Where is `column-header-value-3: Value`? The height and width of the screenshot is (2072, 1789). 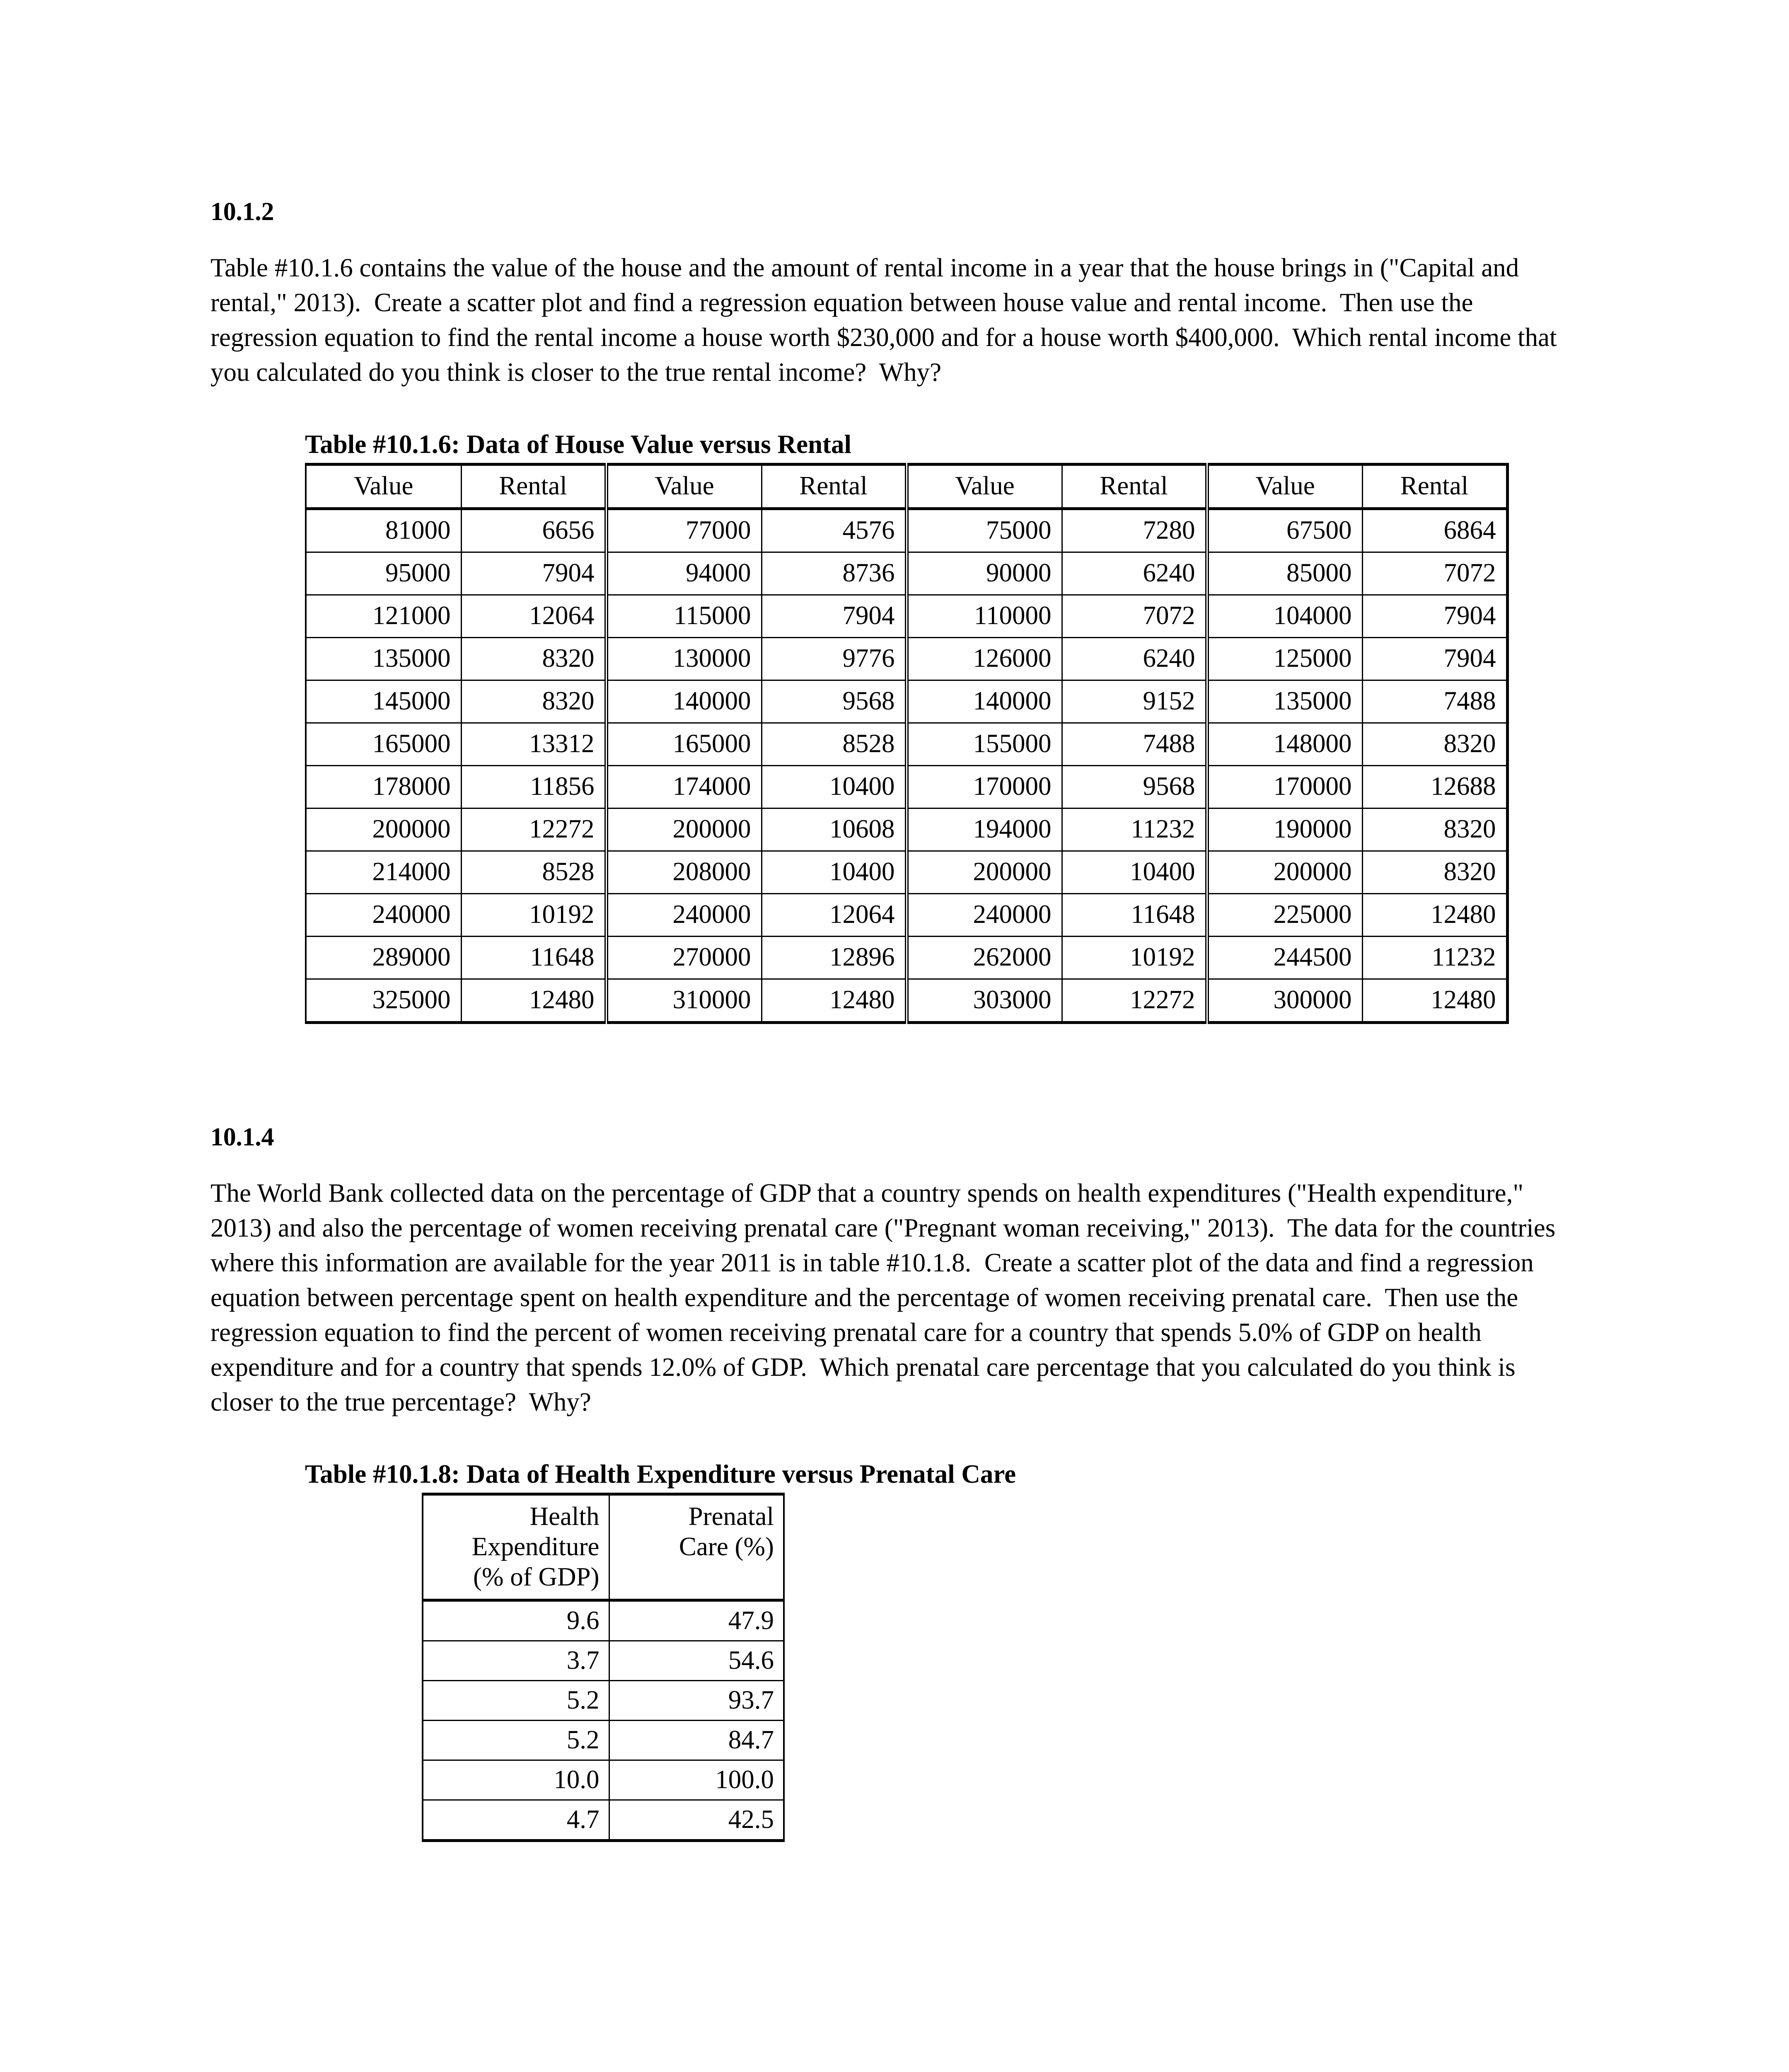
column-header-value-3: Value is located at coordinates (984, 486).